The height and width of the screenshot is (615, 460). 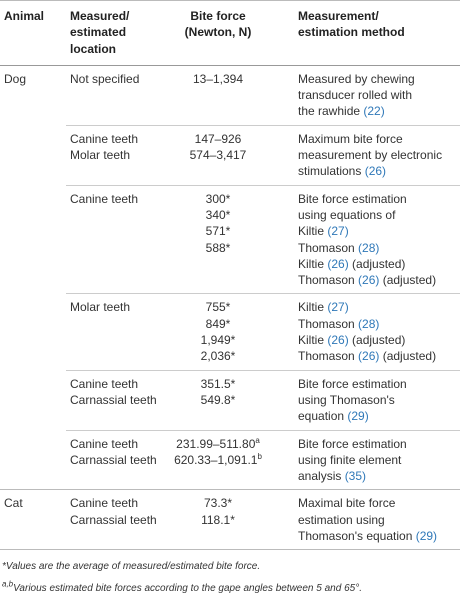 I want to click on force: 118.1*, so click(x=218, y=519).